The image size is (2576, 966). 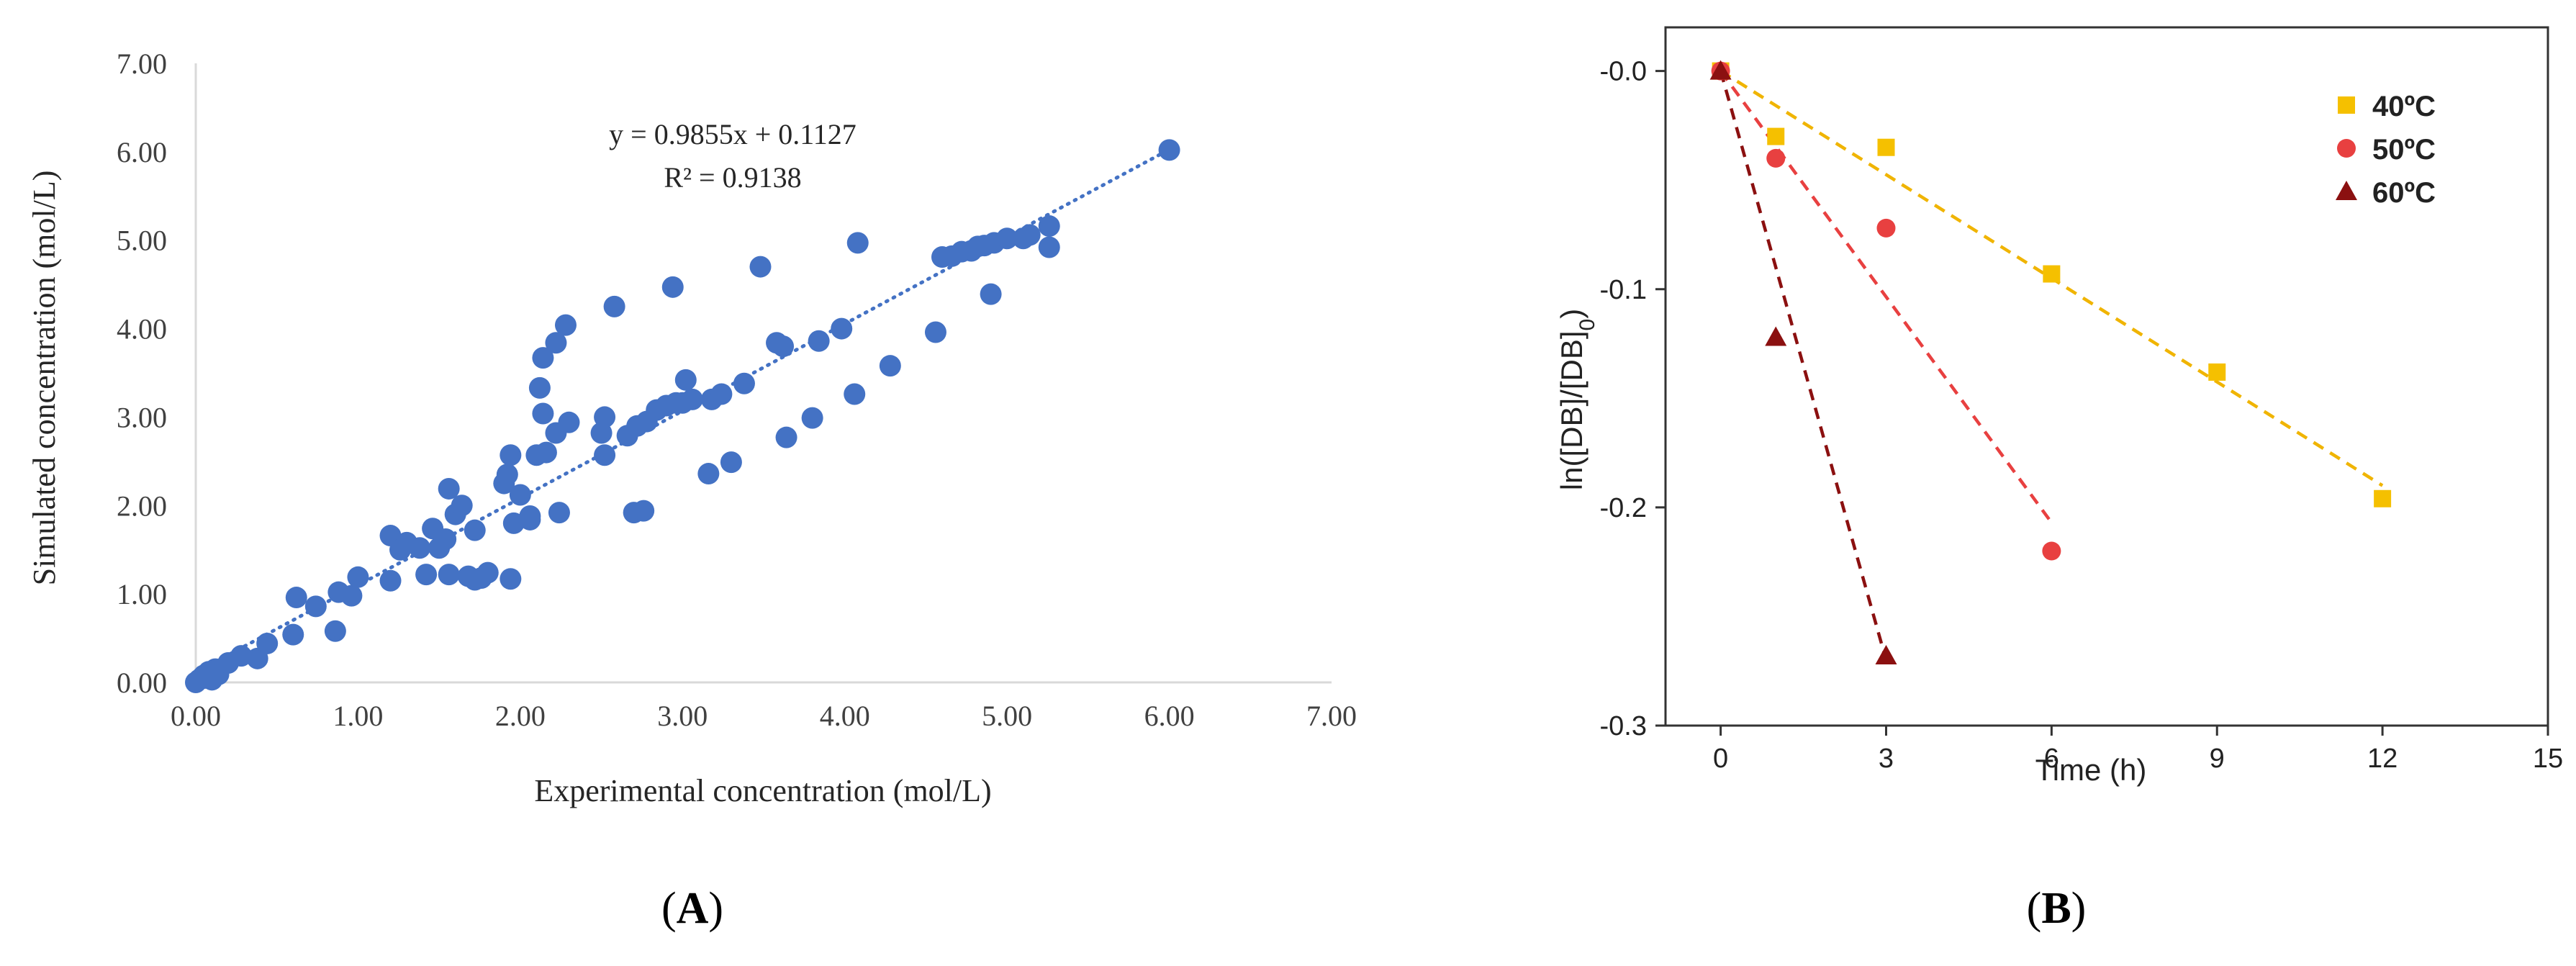 I want to click on panel-b-x-tick-label: 15, so click(x=2548, y=759).